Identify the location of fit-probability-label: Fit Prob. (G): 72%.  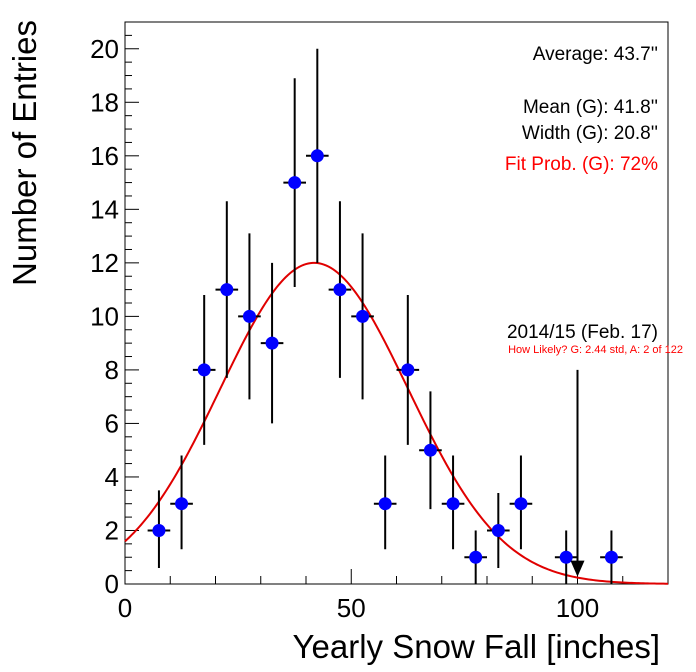
(581, 164).